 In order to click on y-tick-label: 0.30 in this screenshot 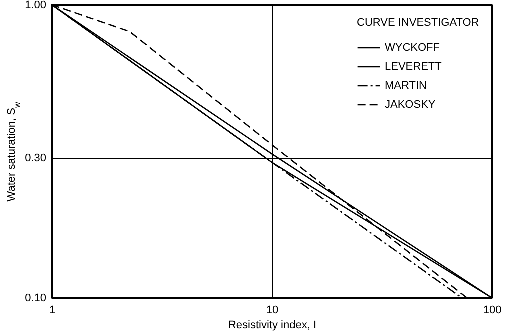, I will do `click(35, 158)`.